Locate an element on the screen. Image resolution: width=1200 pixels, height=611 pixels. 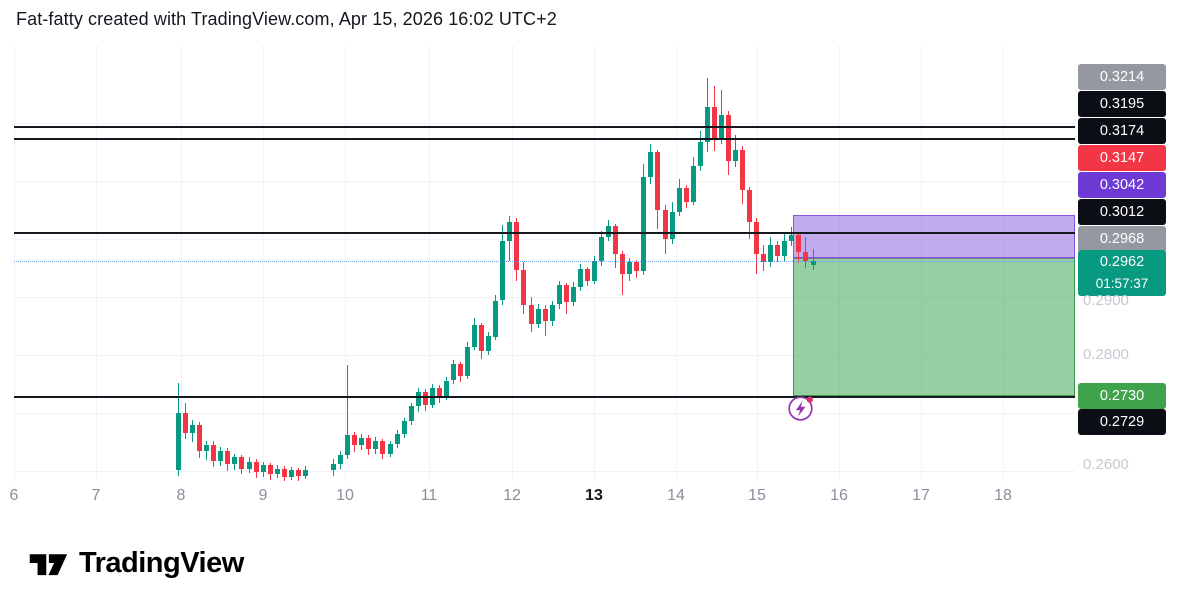
price-label-red: 0.3147 is located at coordinates (1122, 158).